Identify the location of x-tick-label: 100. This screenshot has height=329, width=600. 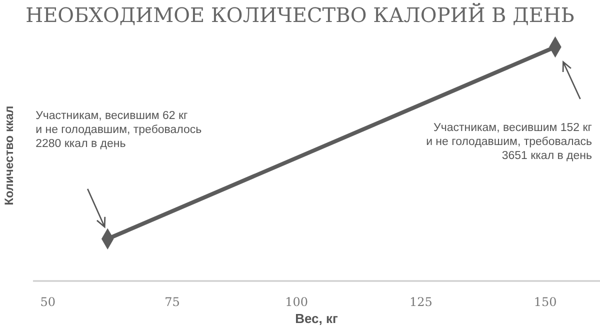
(296, 302).